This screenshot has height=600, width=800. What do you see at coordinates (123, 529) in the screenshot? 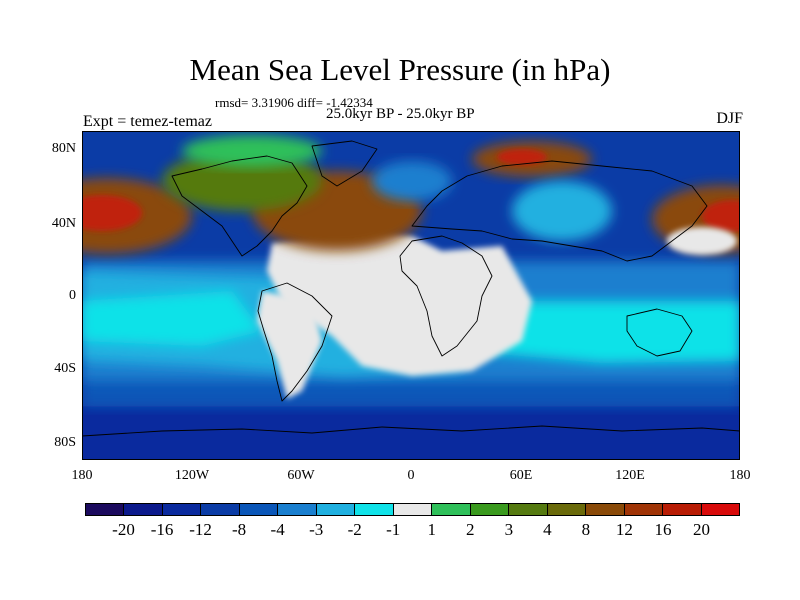
I see `colorbar-tick-label: -20` at bounding box center [123, 529].